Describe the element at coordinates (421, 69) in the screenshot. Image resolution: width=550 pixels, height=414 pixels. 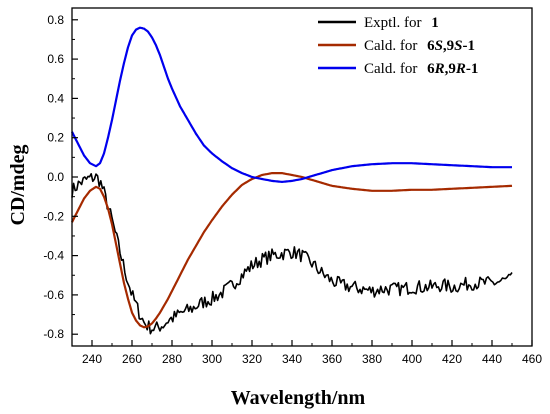
I see `legend-label-3: Cald. for 6R,9R-1` at that location.